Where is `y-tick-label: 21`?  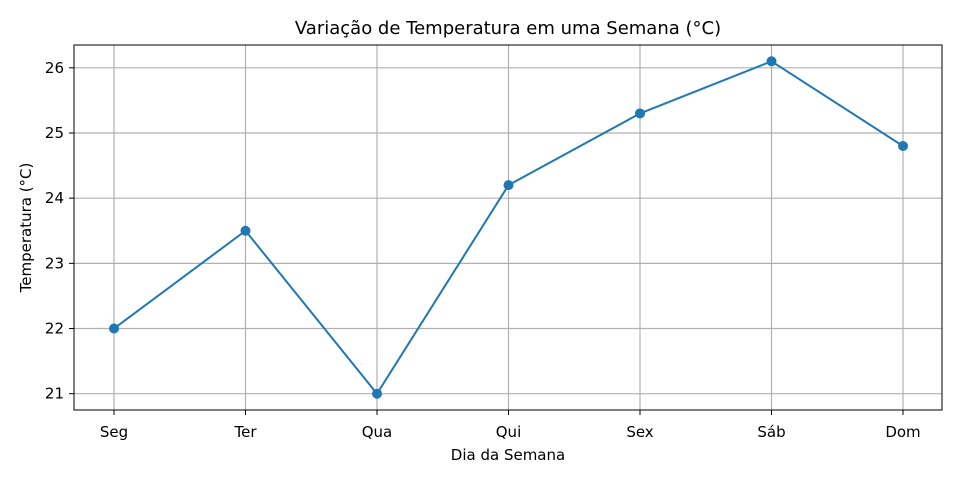 y-tick-label: 21 is located at coordinates (54, 394).